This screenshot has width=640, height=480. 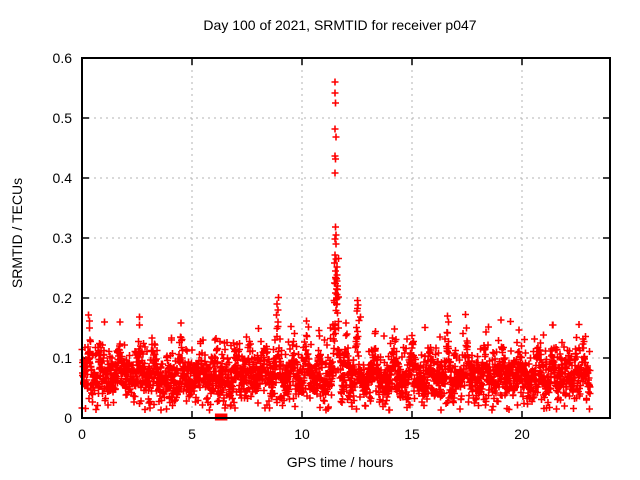 What do you see at coordinates (68, 418) in the screenshot?
I see `y-tick-label-0: 0` at bounding box center [68, 418].